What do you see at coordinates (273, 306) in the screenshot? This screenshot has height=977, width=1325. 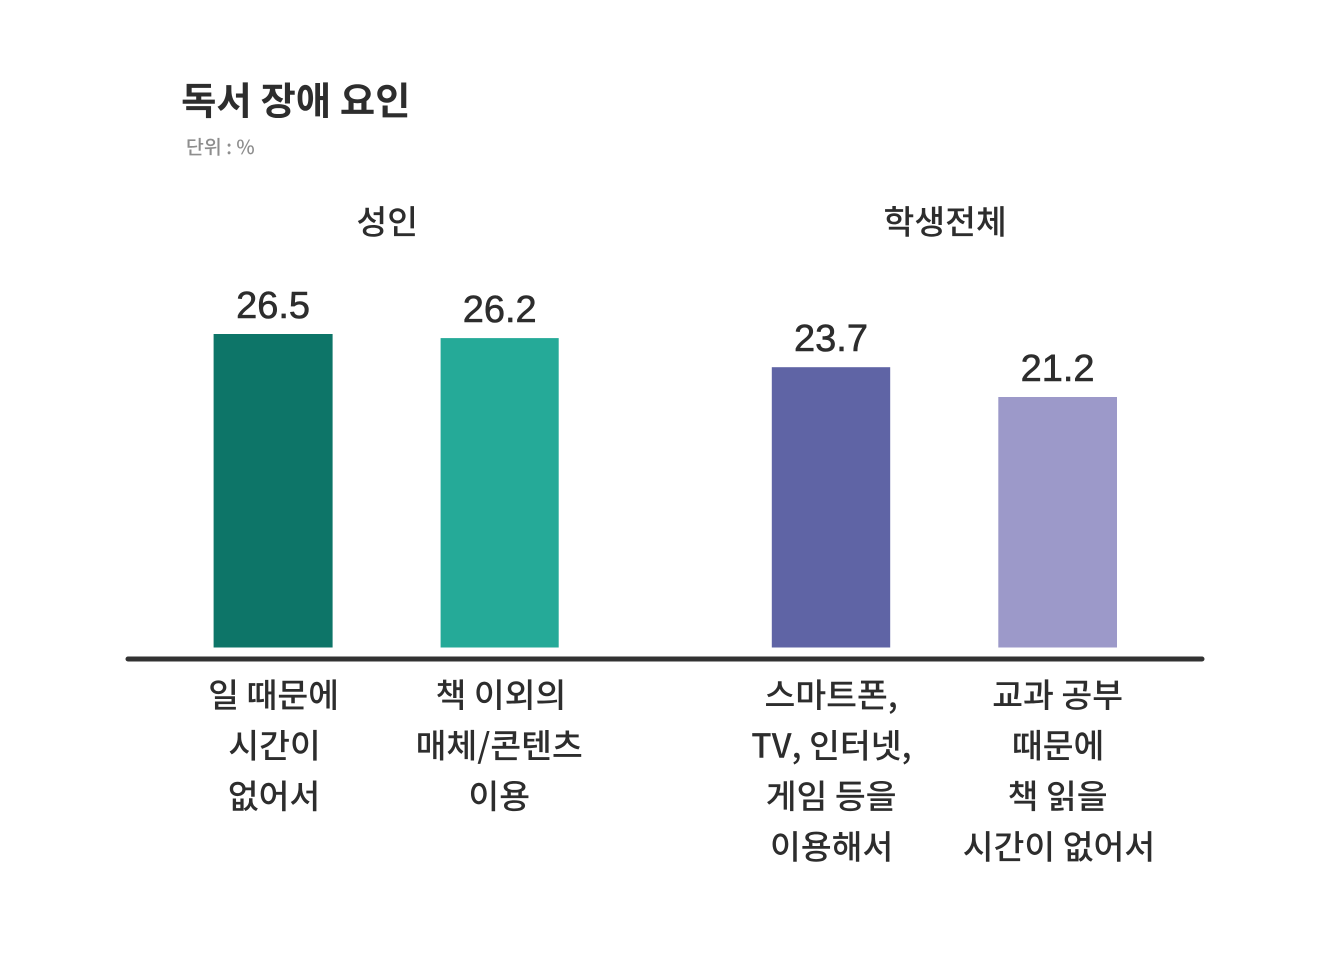 I see `svg-text: 26.5` at bounding box center [273, 306].